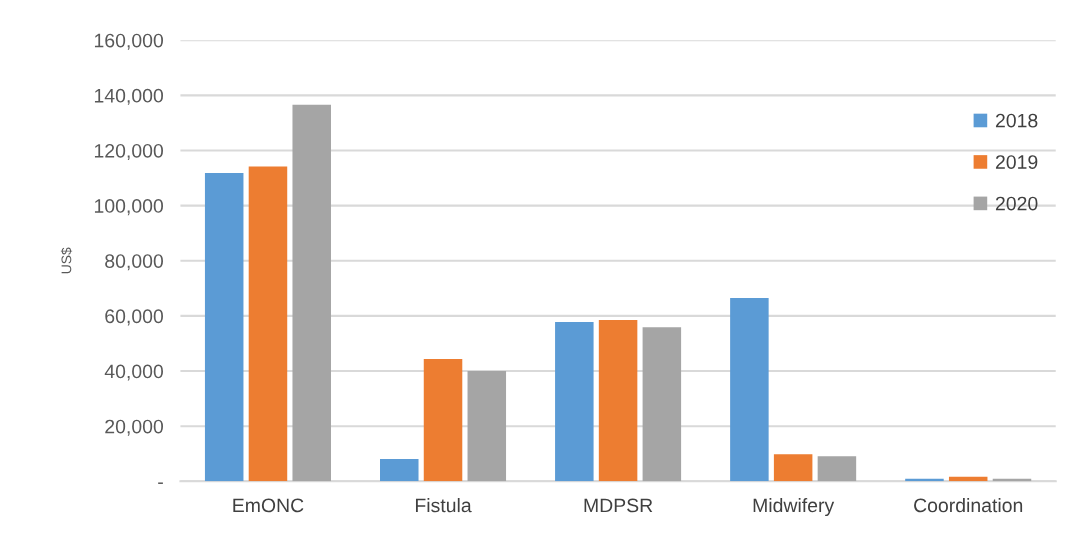 This screenshot has height=536, width=1074. Describe the element at coordinates (618, 505) in the screenshot. I see `x-tick-label: MDPSR` at that location.